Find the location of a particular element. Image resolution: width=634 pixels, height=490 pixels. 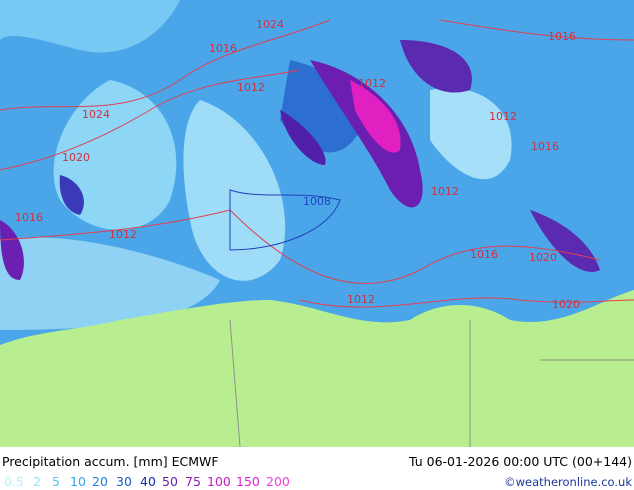

precip-heavy is located at coordinates (71, 195).